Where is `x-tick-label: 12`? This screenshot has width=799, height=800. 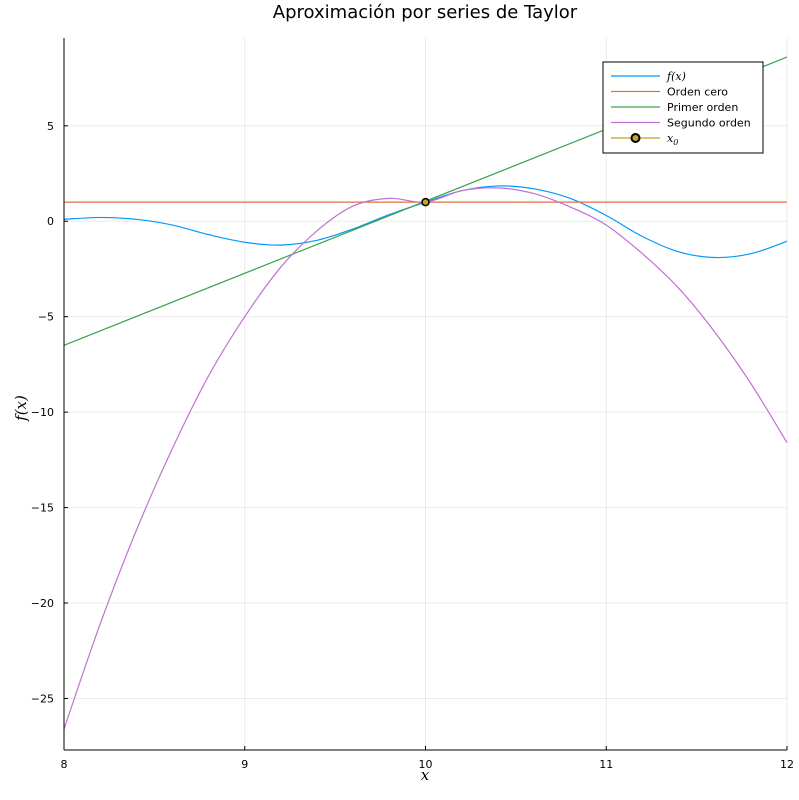
x-tick-label: 12 is located at coordinates (787, 764).